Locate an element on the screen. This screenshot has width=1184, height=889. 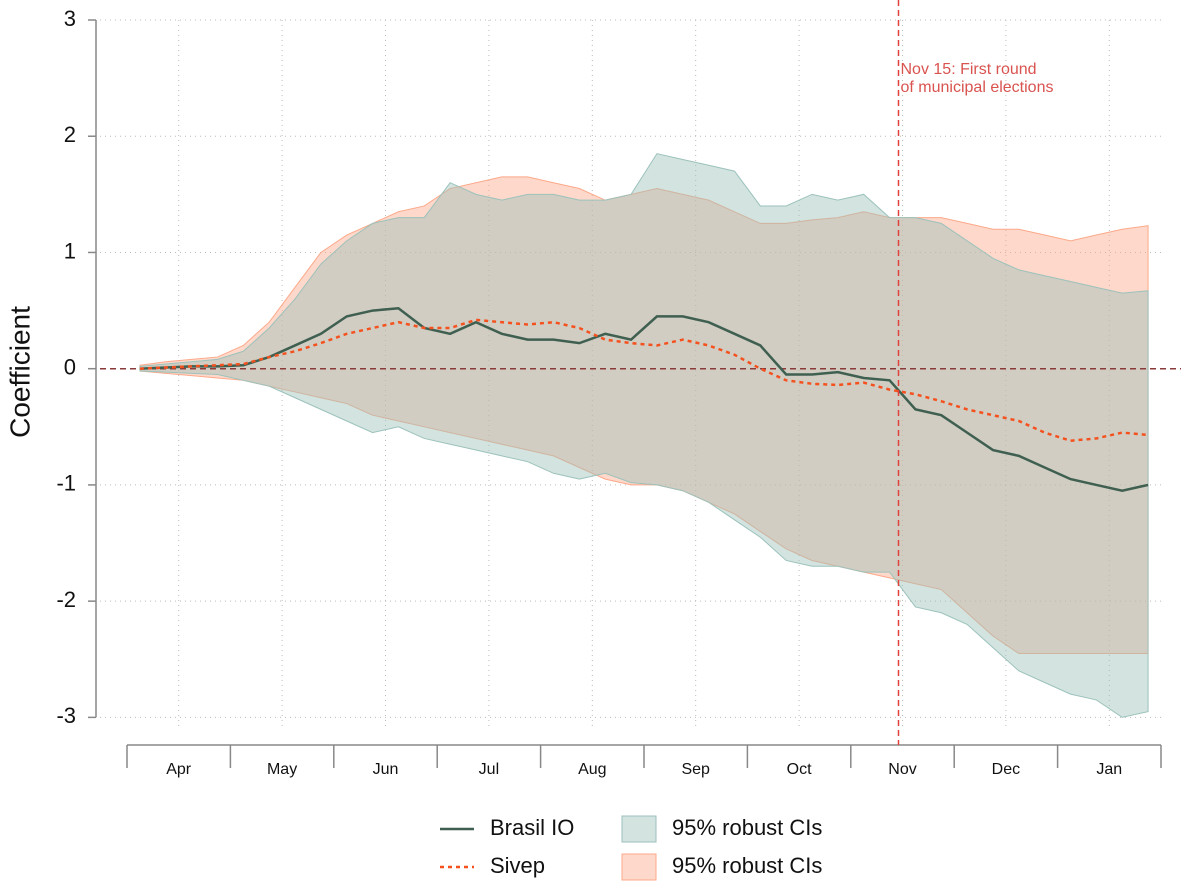
x-tick-label: Dec is located at coordinates (1006, 769).